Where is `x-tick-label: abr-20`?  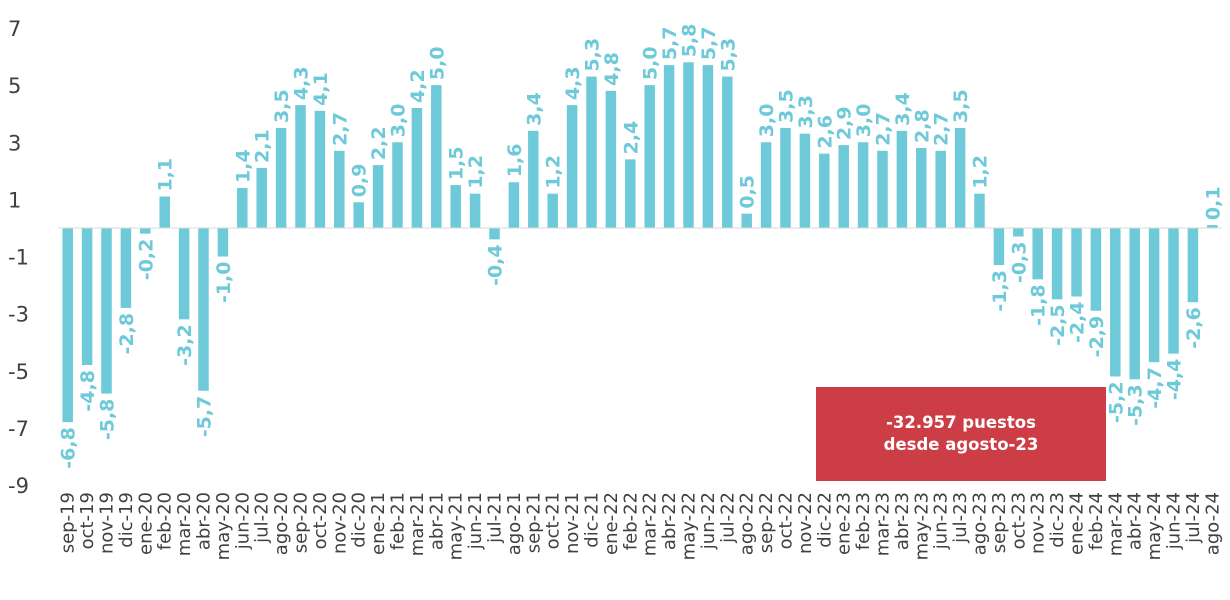 x-tick-label: abr-20 is located at coordinates (204, 521).